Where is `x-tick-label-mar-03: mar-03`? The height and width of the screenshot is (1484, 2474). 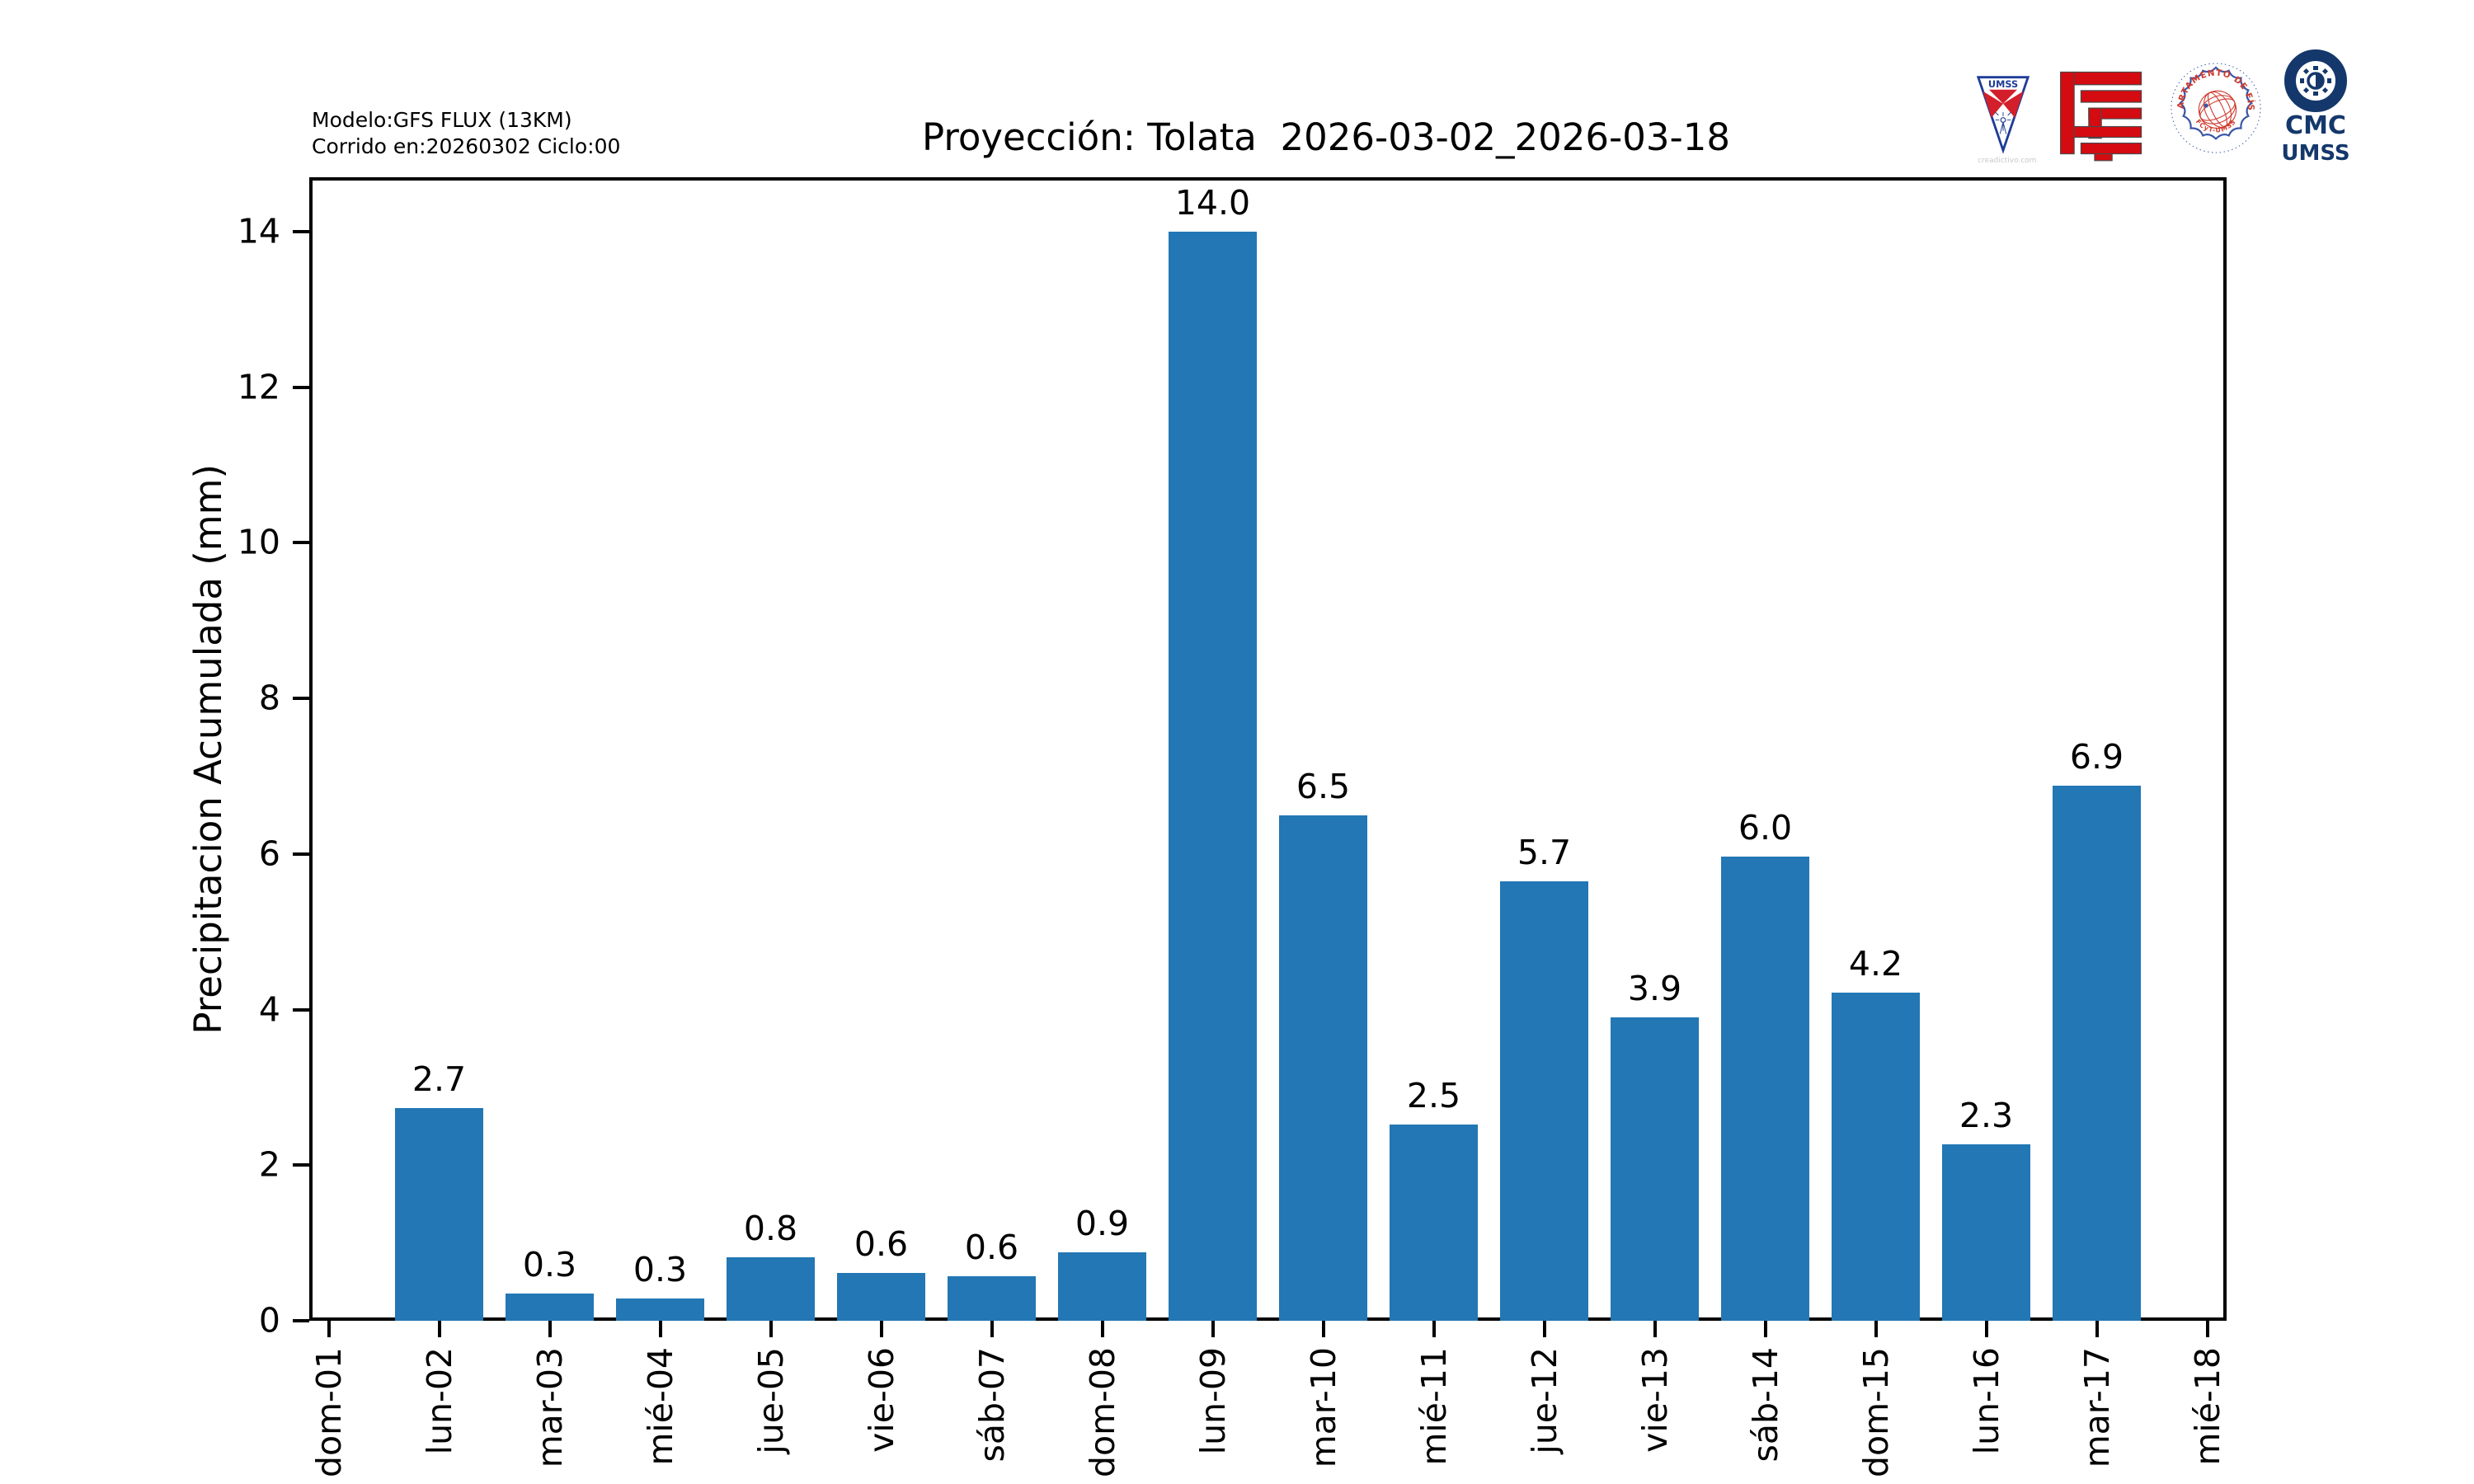
x-tick-label-mar-03: mar-03 is located at coordinates (549, 1407).